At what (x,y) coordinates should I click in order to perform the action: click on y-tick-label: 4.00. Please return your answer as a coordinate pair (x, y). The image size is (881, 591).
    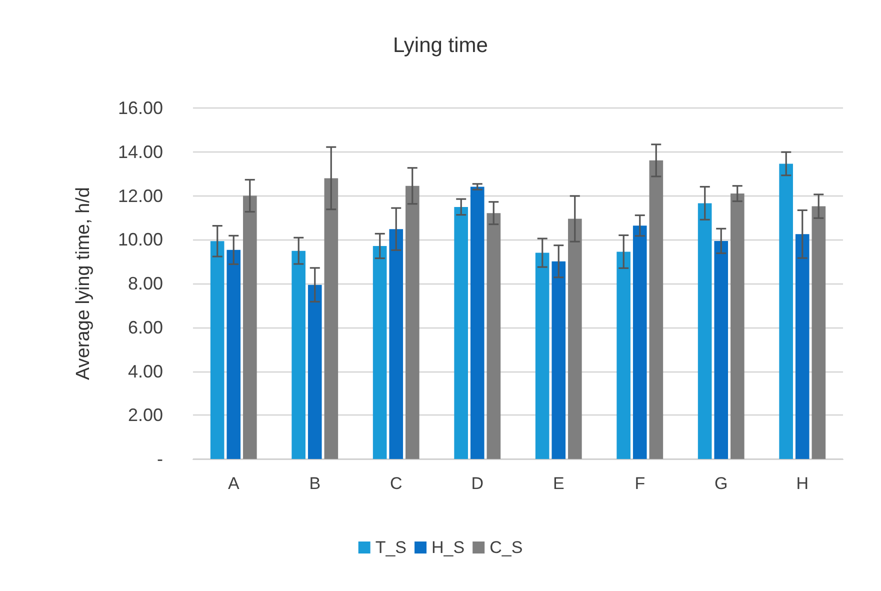
    Looking at the image, I should click on (145, 371).